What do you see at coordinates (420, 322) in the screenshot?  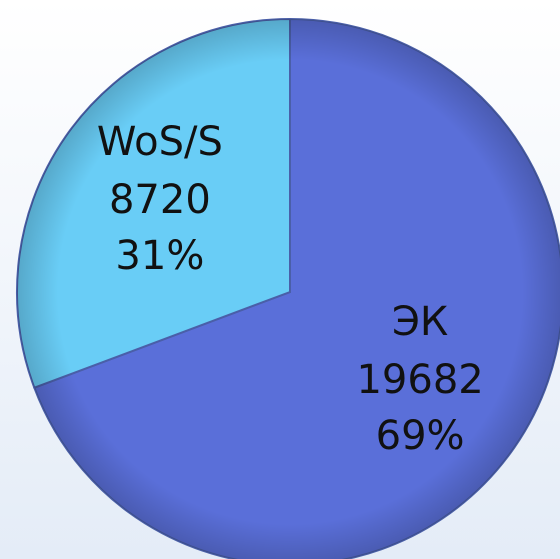 I see `slice-category: ЭК` at bounding box center [420, 322].